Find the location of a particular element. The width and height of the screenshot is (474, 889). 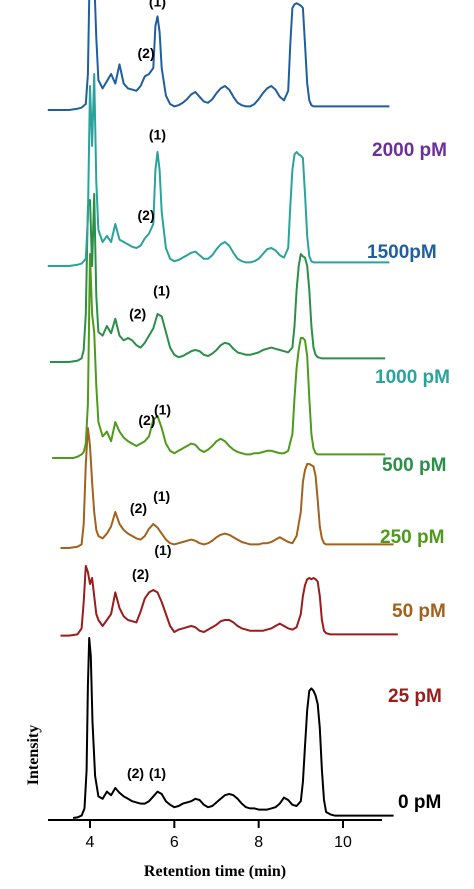

y-axis-title: Intensity is located at coordinates (33, 755).